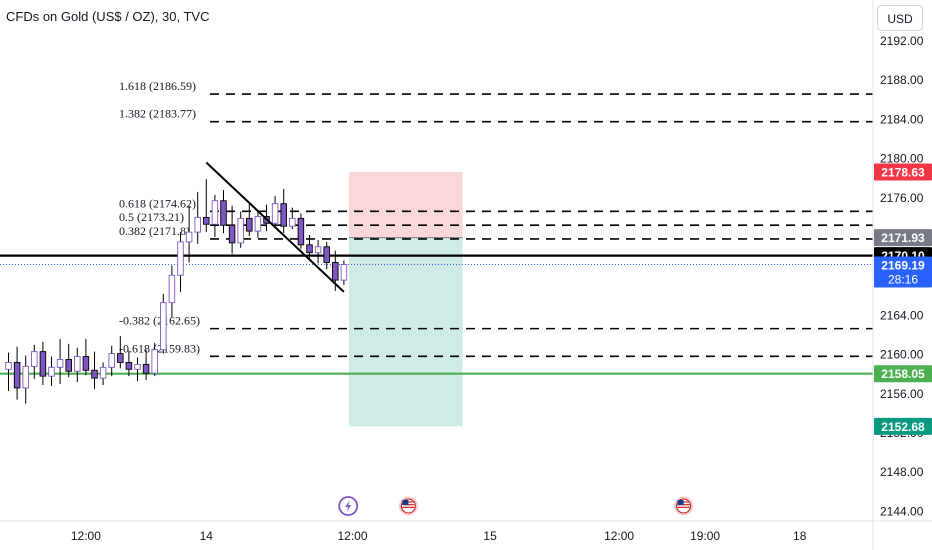 The image size is (932, 550). I want to click on target-price-badge-bg, so click(903, 426).